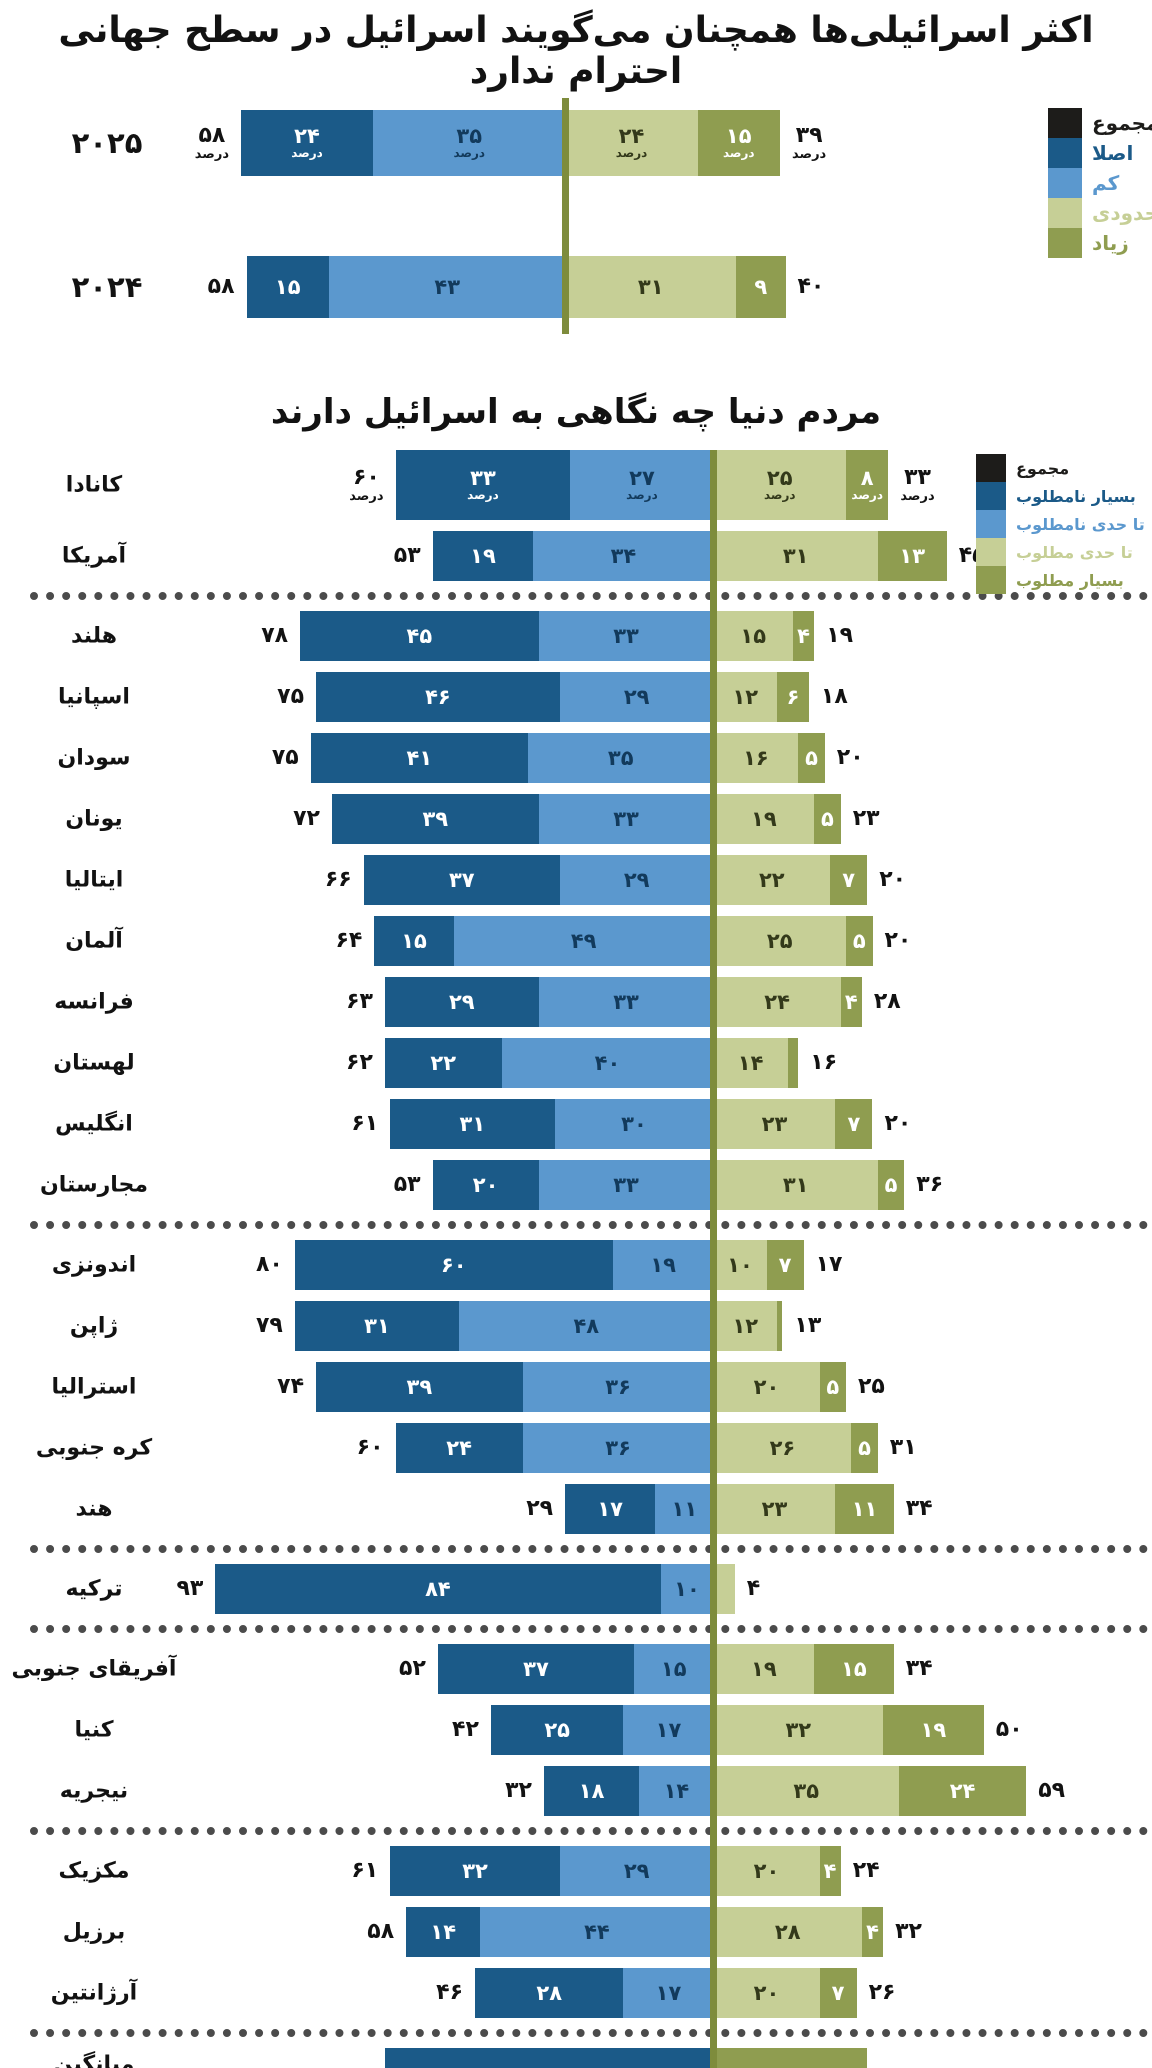 This screenshot has width=1152, height=2068. Describe the element at coordinates (806, 1791) in the screenshot. I see `bar-segment-light-olive: ۳۵` at that location.